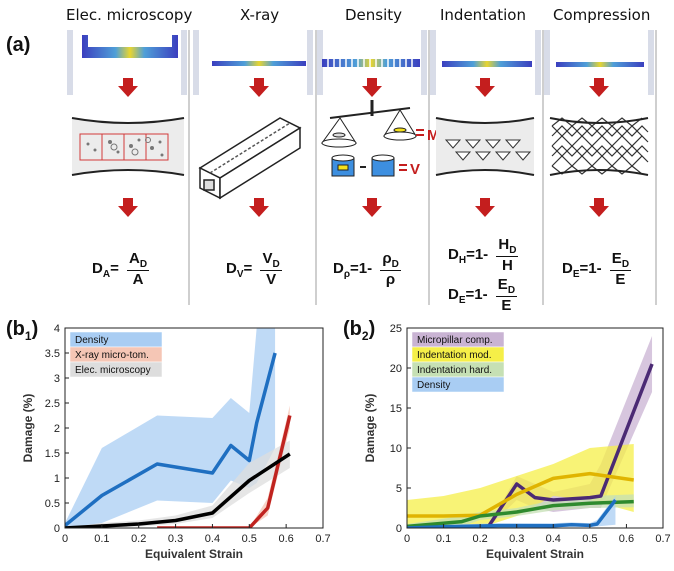 This screenshot has width=674, height=571. What do you see at coordinates (18, 45) in the screenshot?
I see `panel-a-label: (a)` at bounding box center [18, 45].